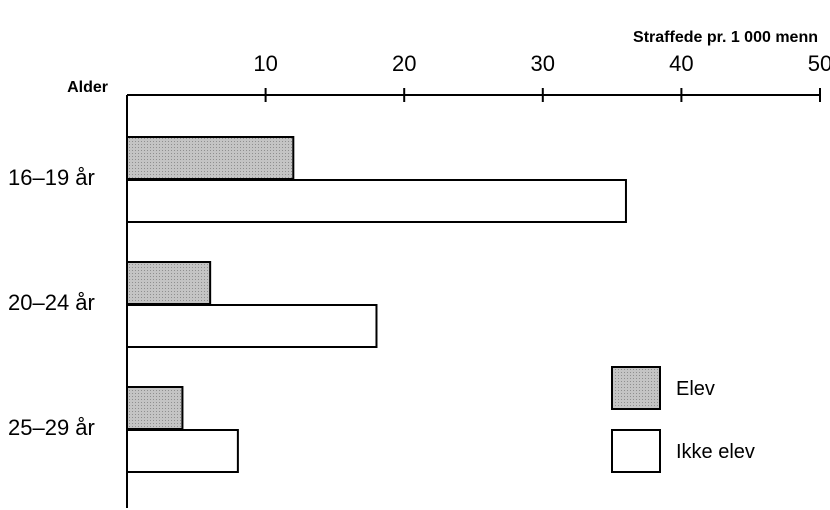  Describe the element at coordinates (265, 63) in the screenshot. I see `x-tick-label: 10` at that location.